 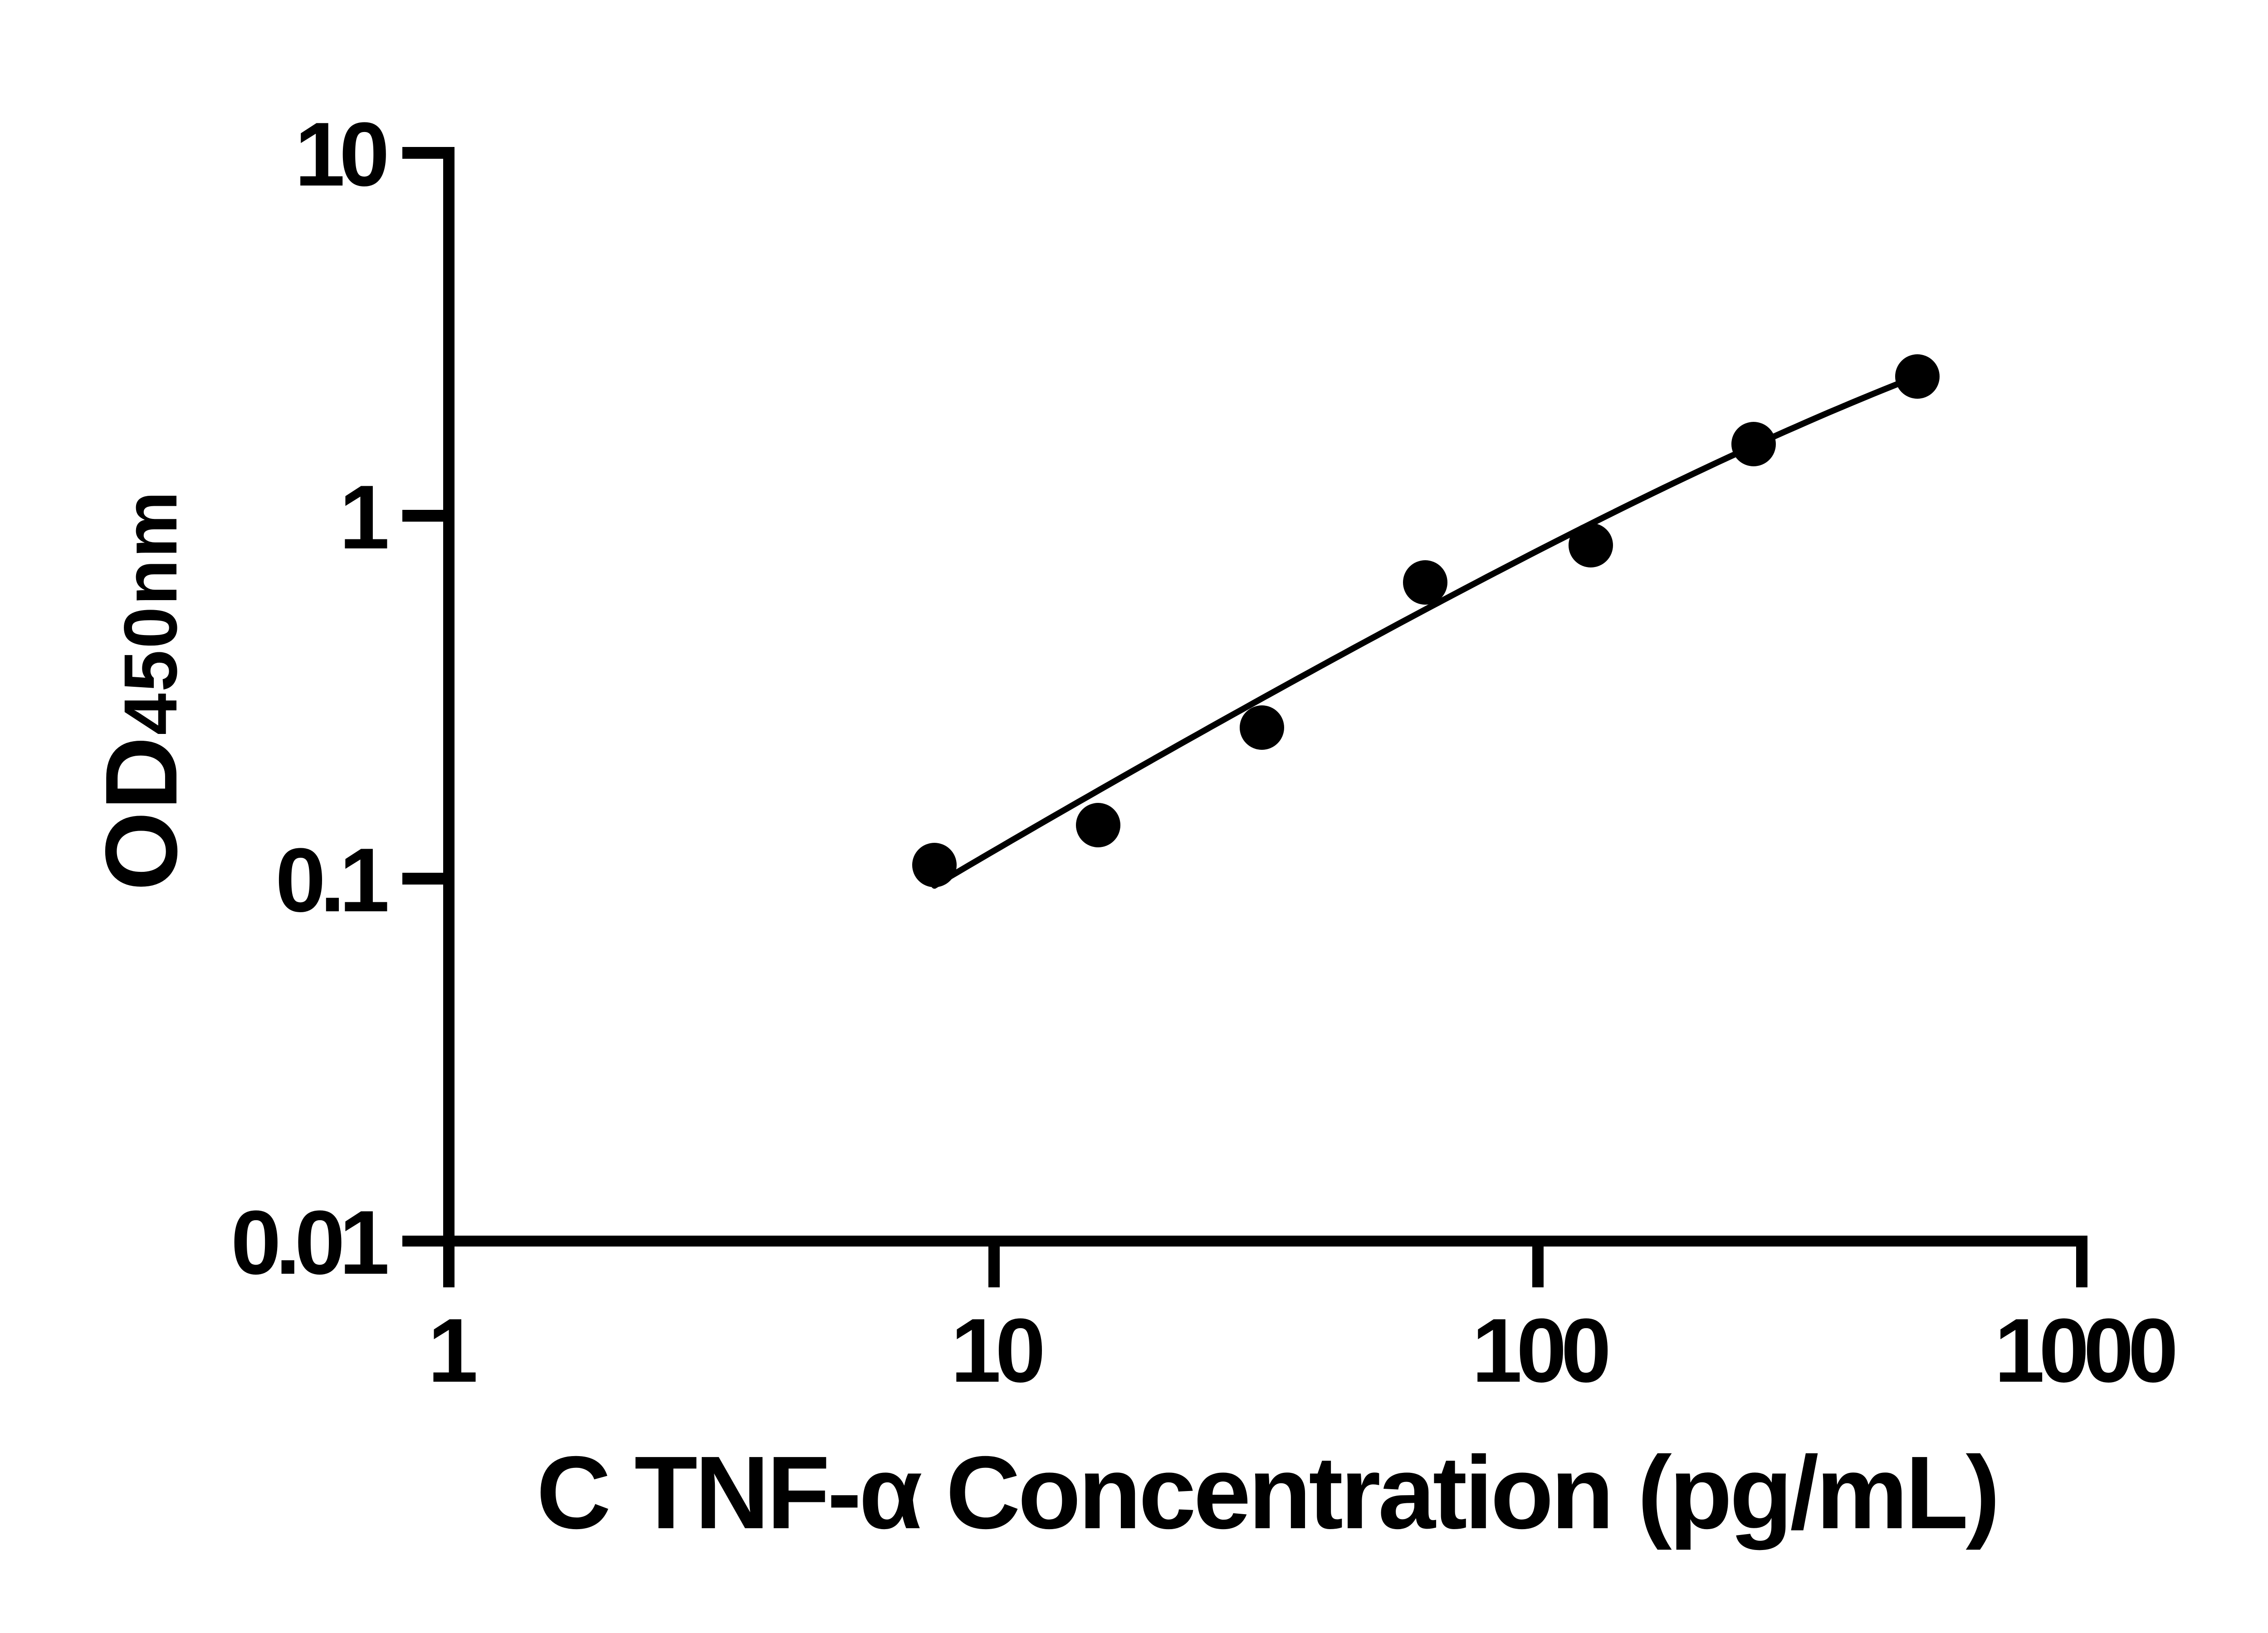 What do you see at coordinates (2084, 1350) in the screenshot?
I see `svg-text: 1000` at bounding box center [2084, 1350].